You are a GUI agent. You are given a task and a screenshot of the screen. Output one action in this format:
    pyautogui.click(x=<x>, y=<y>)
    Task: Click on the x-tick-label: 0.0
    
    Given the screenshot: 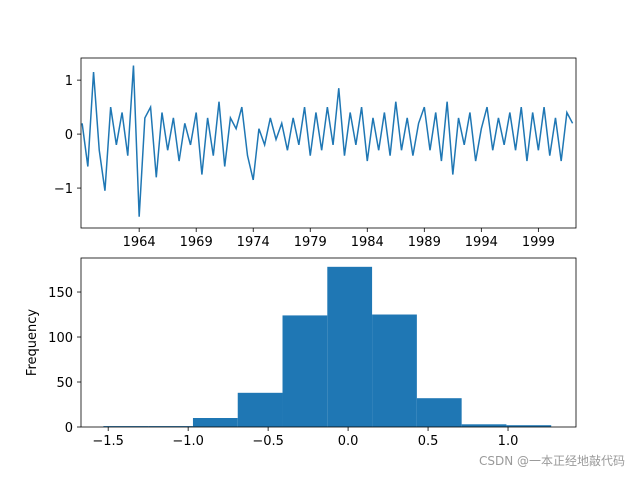 What is the action you would take?
    pyautogui.click(x=348, y=441)
    